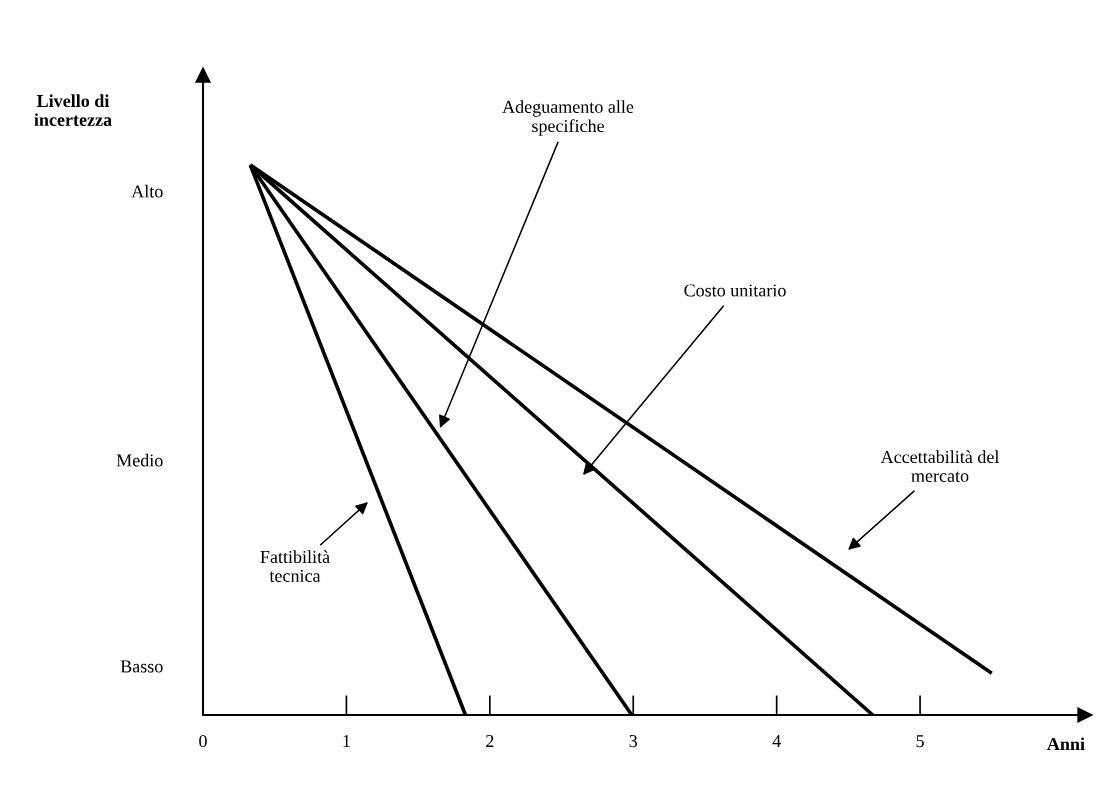  What do you see at coordinates (147, 191) in the screenshot?
I see `category-label: Alto` at bounding box center [147, 191].